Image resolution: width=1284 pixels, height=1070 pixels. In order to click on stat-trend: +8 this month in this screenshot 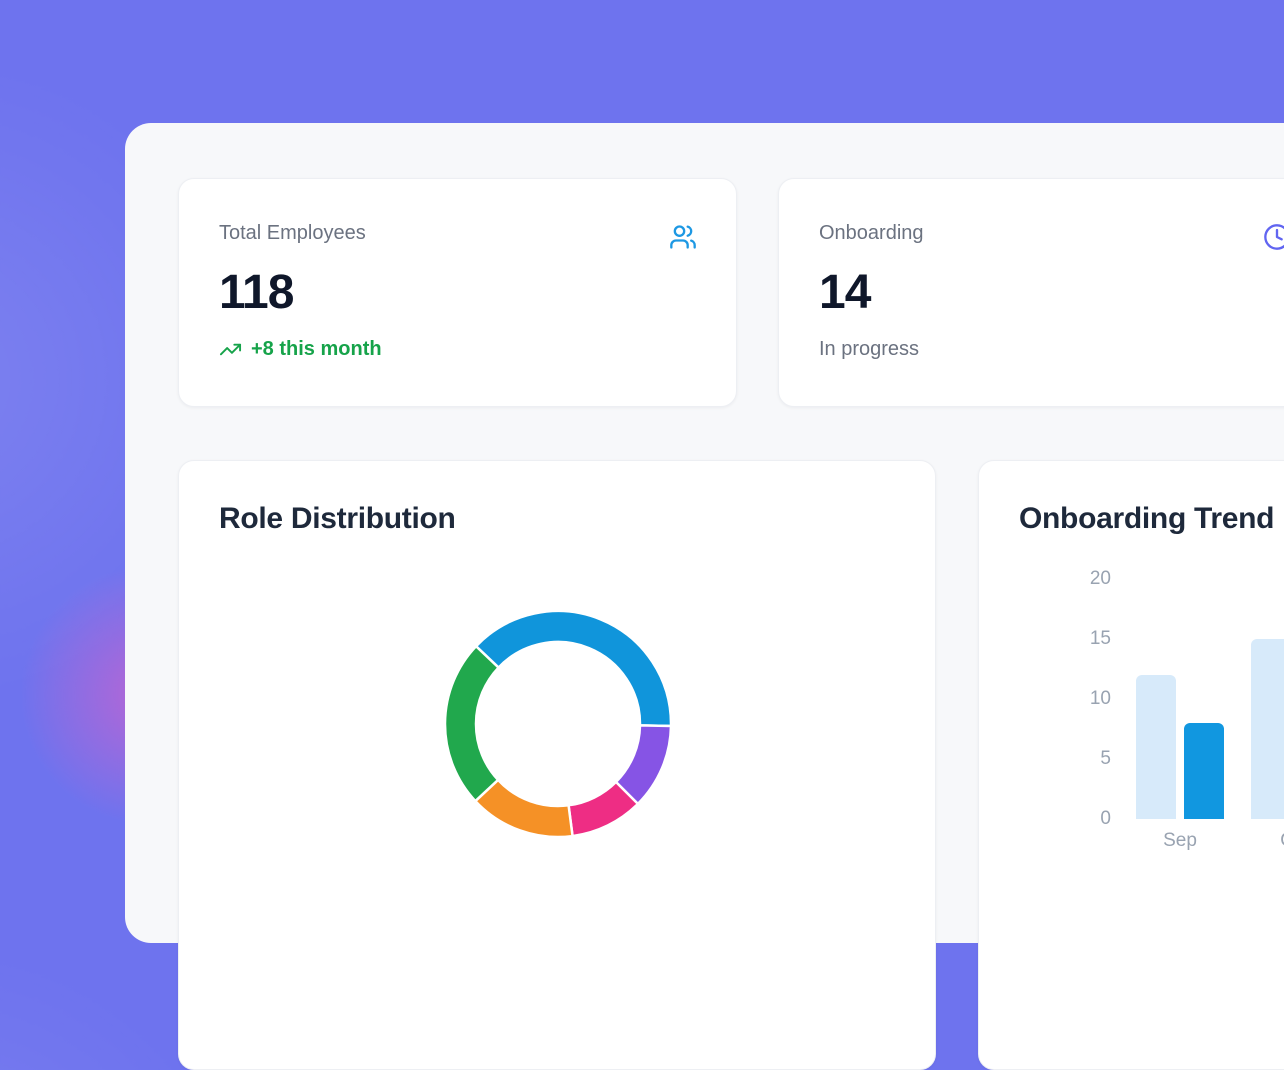, I will do `click(300, 349)`.